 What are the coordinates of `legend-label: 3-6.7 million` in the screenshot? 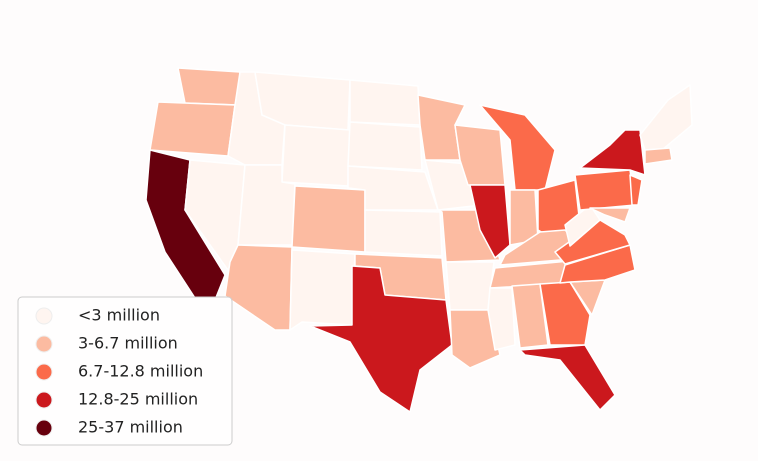 It's located at (128, 343).